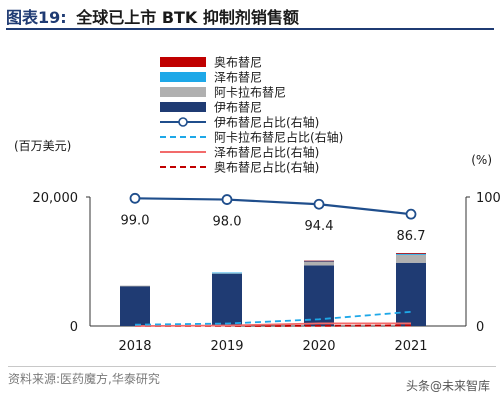 The height and width of the screenshot is (400, 500). Describe the element at coordinates (183, 122) in the screenshot. I see `legend-marker` at that location.